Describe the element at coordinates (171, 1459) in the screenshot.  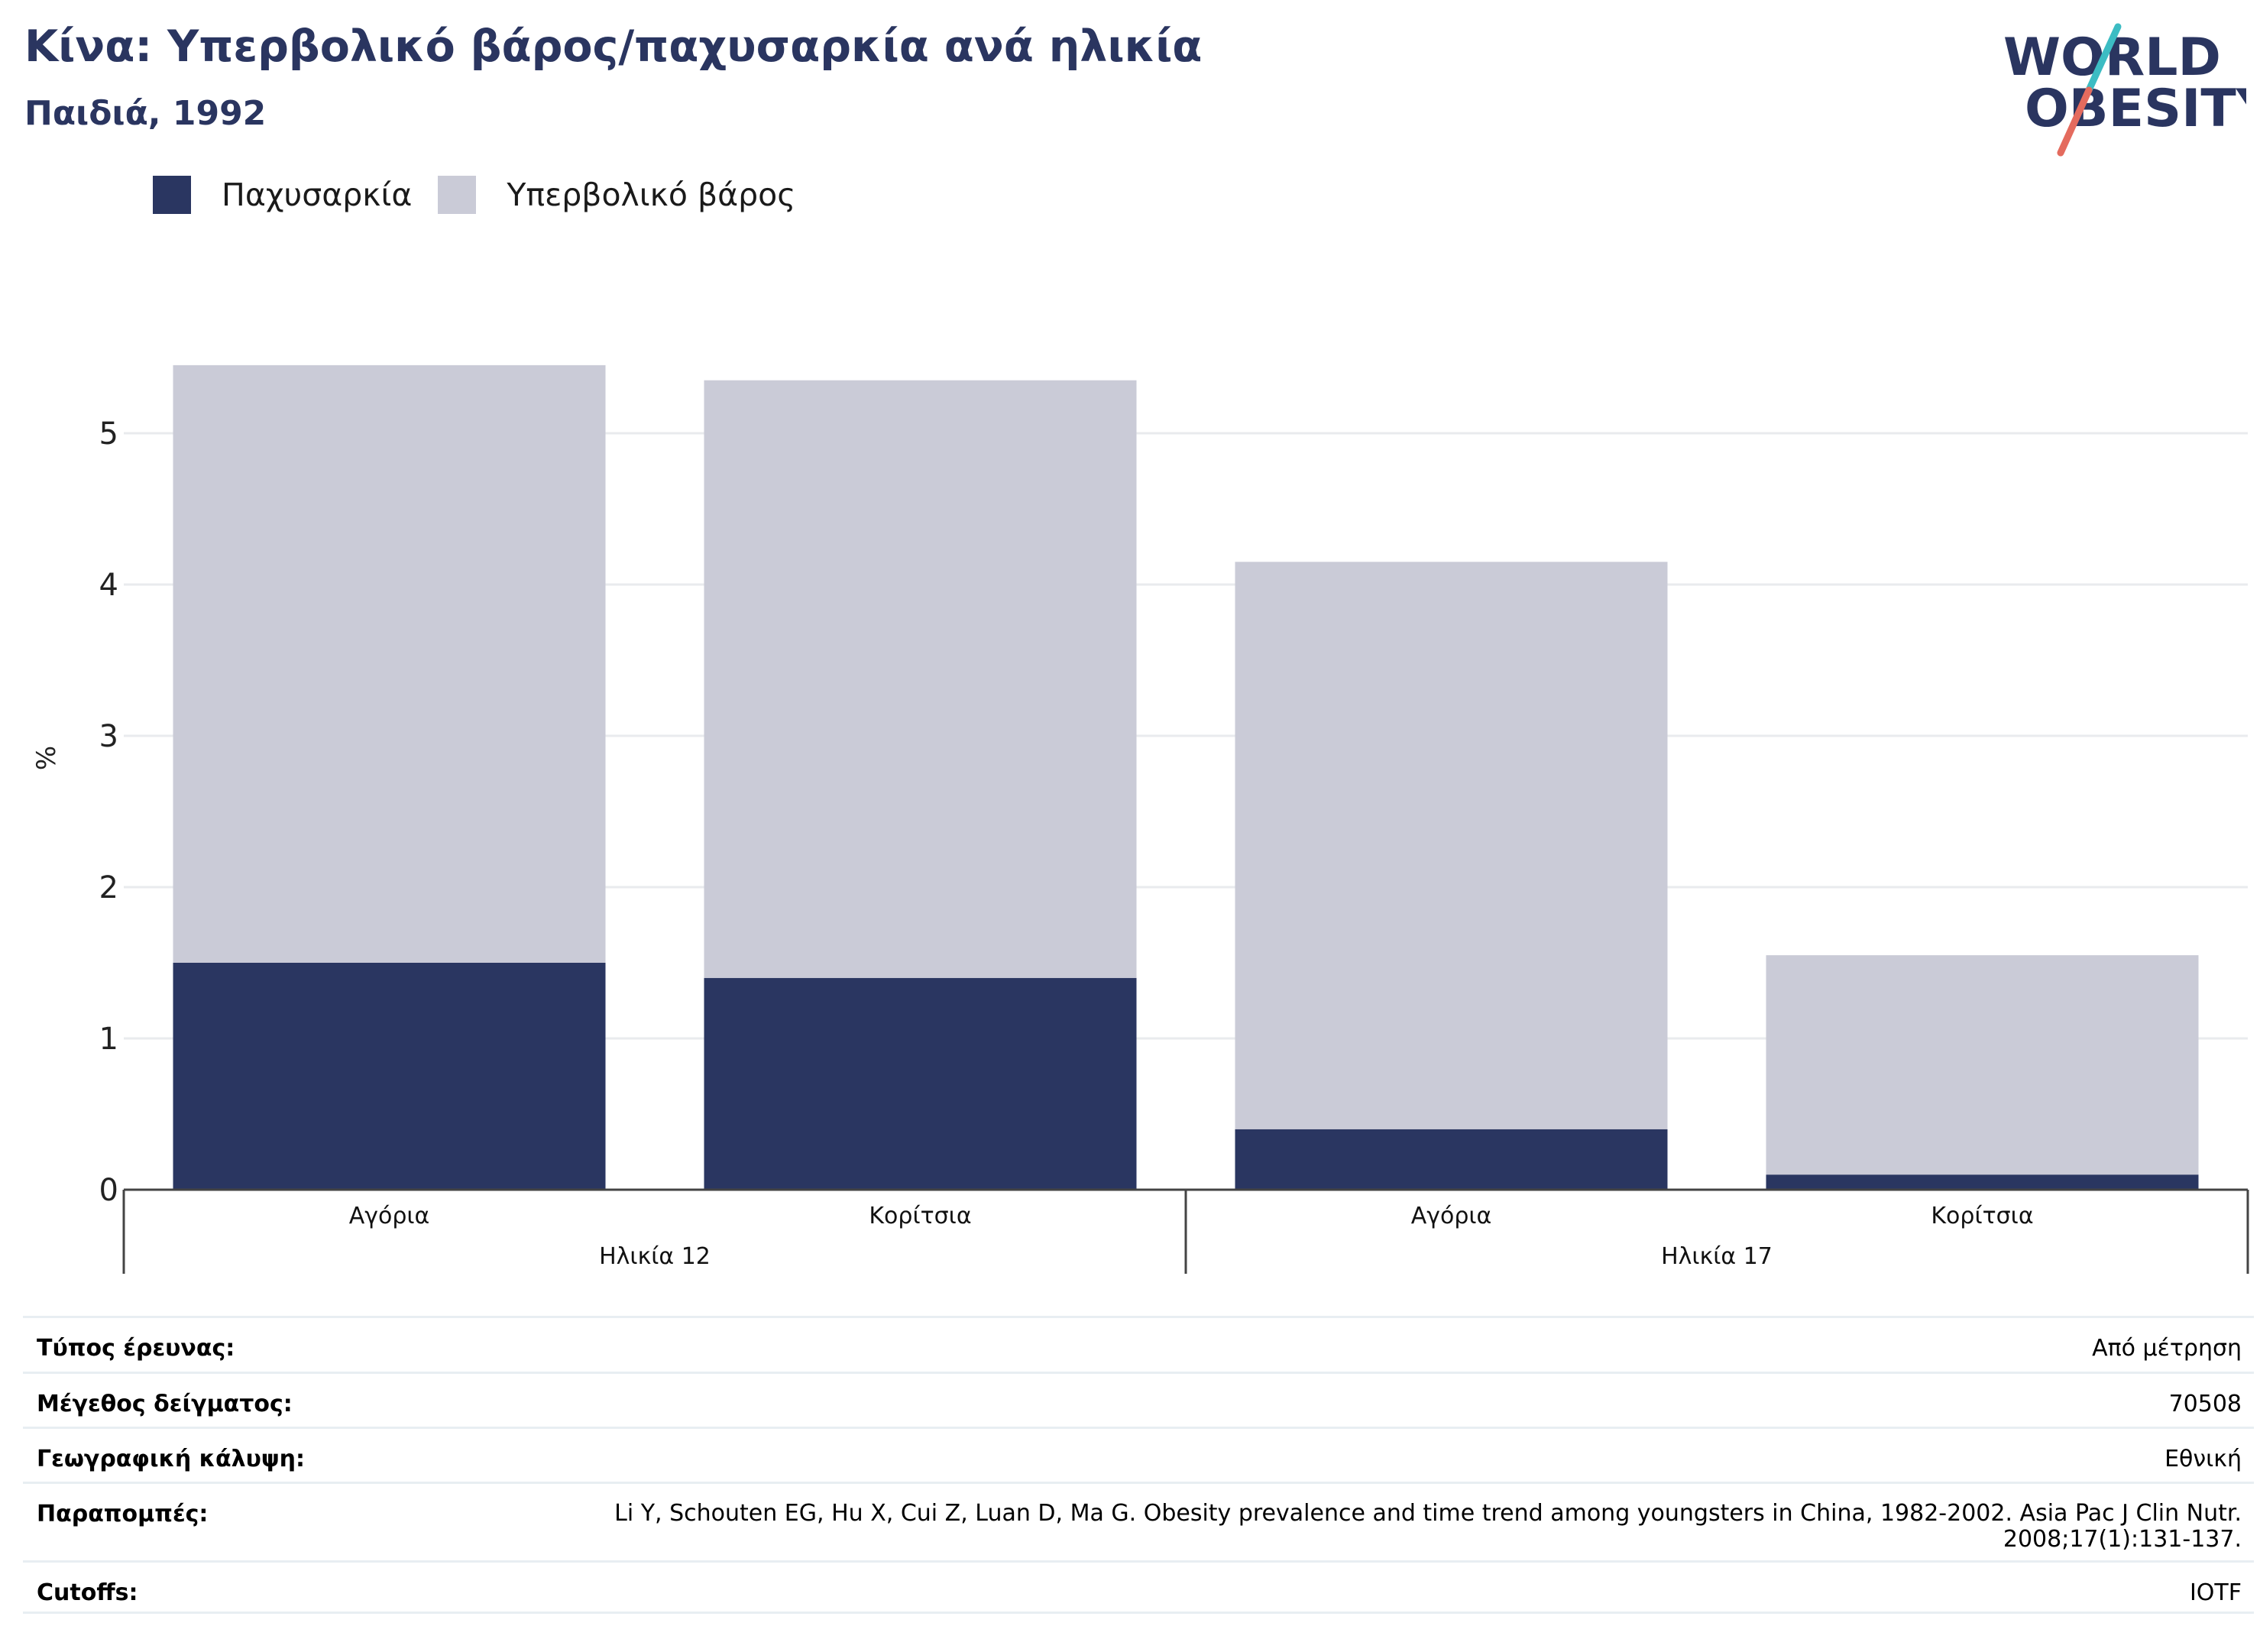
I see `meta-key: Γεωγραφική κάλυψη:` at that location.